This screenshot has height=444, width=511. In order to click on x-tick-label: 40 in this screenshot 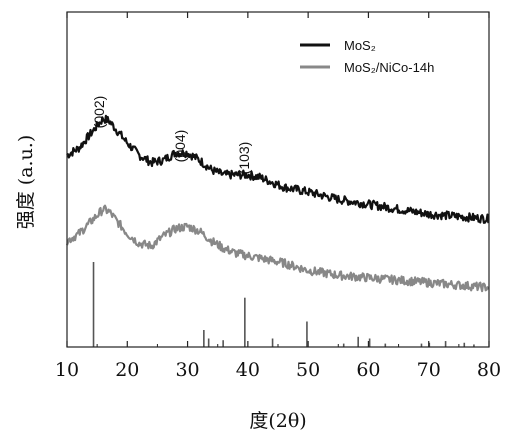, I will do `click(248, 370)`.